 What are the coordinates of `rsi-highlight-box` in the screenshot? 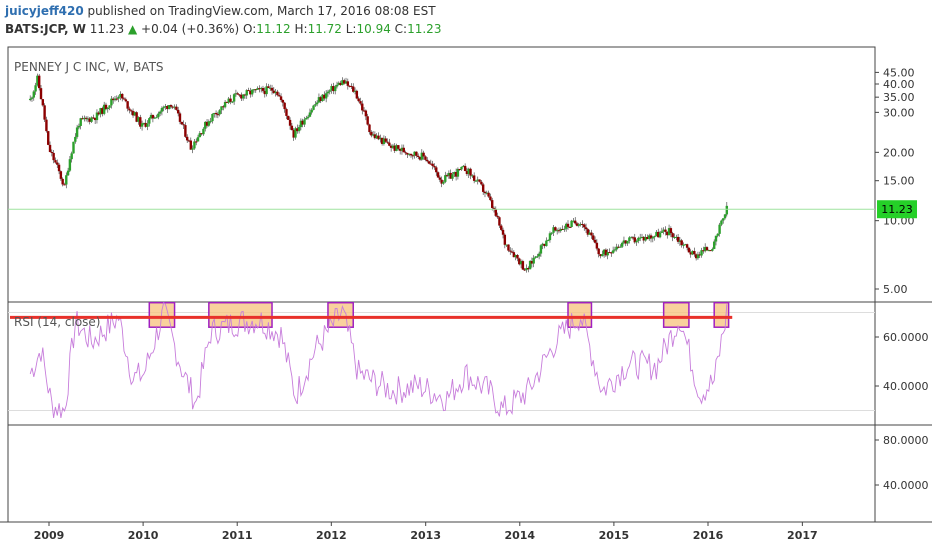 It's located at (676, 314).